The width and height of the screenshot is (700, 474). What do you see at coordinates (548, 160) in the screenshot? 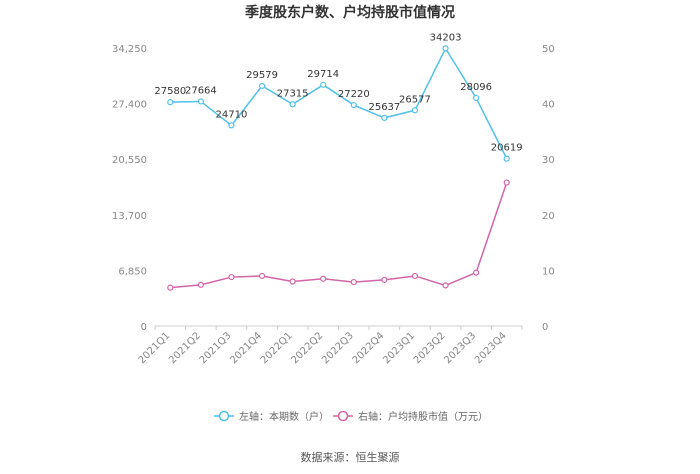
I see `right-tick-label: 30` at bounding box center [548, 160].